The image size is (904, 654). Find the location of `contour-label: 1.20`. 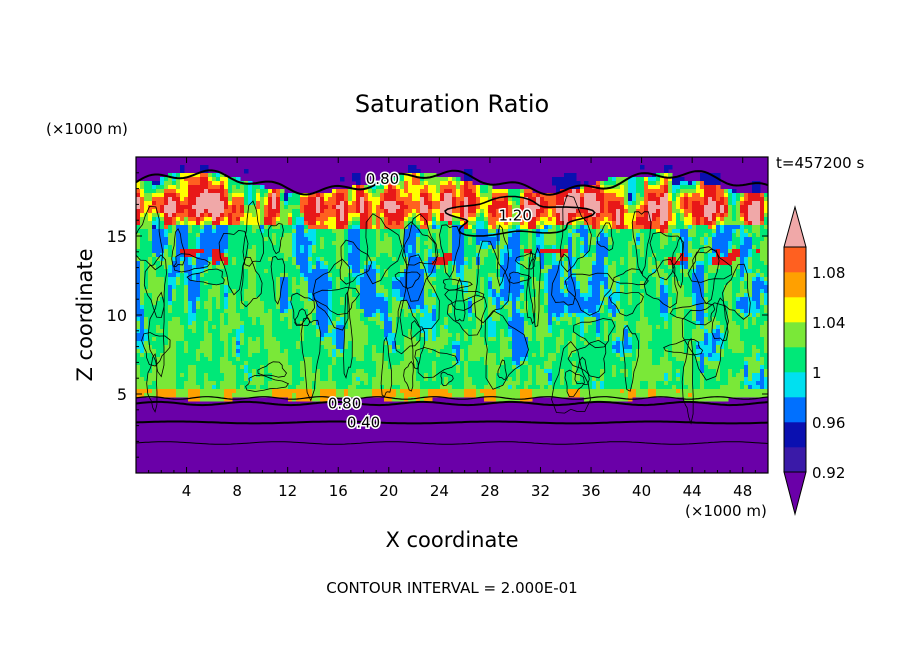

contour-label: 1.20 is located at coordinates (514, 215).